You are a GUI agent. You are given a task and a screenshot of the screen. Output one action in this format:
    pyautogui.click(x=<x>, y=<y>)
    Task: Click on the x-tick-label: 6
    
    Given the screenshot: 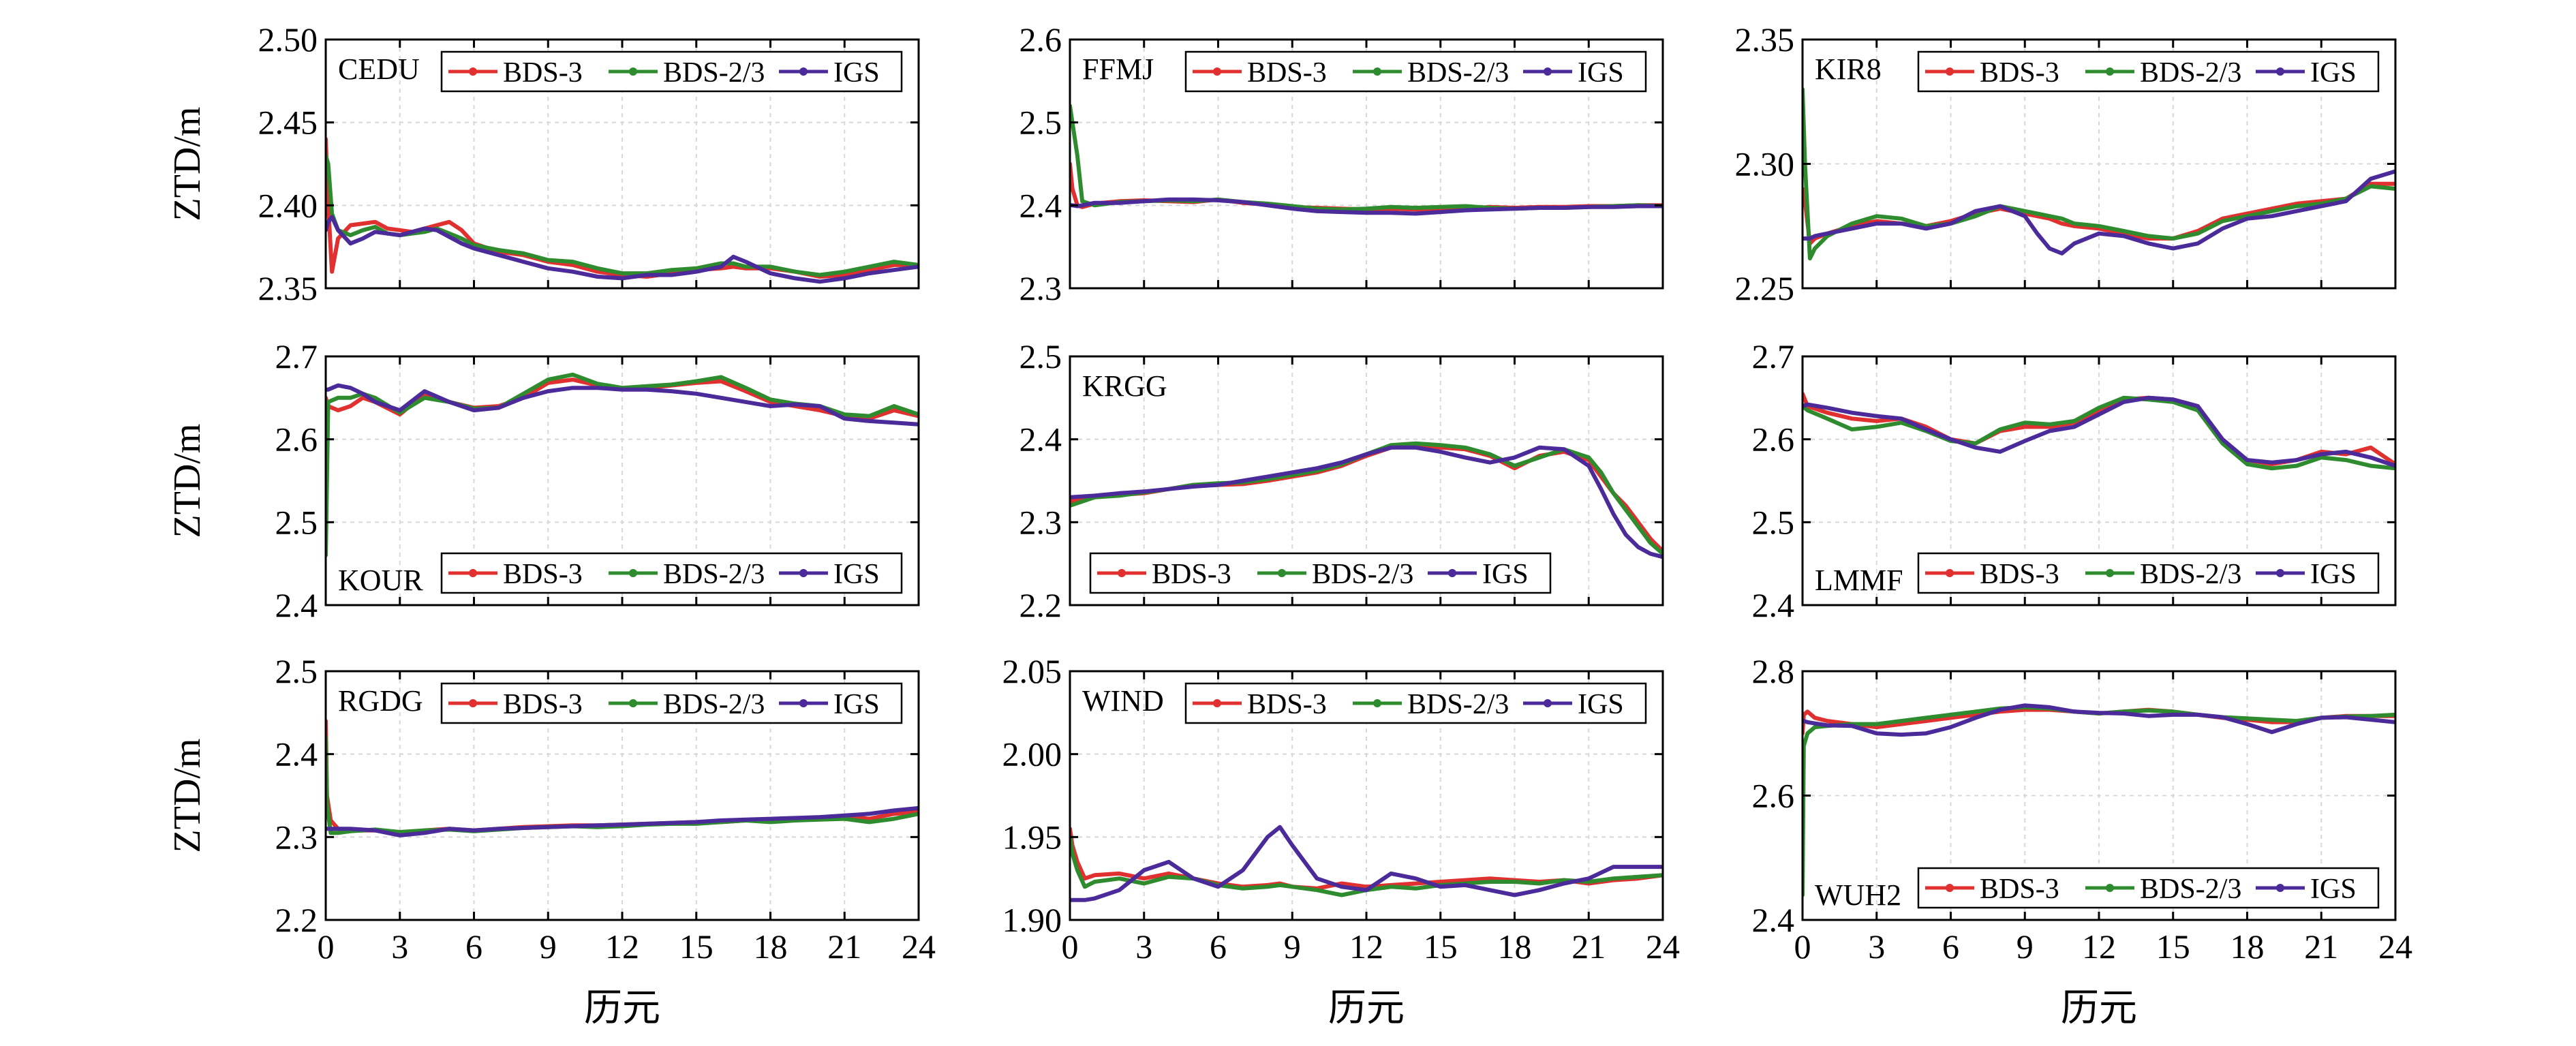 What is the action you would take?
    pyautogui.click(x=1950, y=946)
    